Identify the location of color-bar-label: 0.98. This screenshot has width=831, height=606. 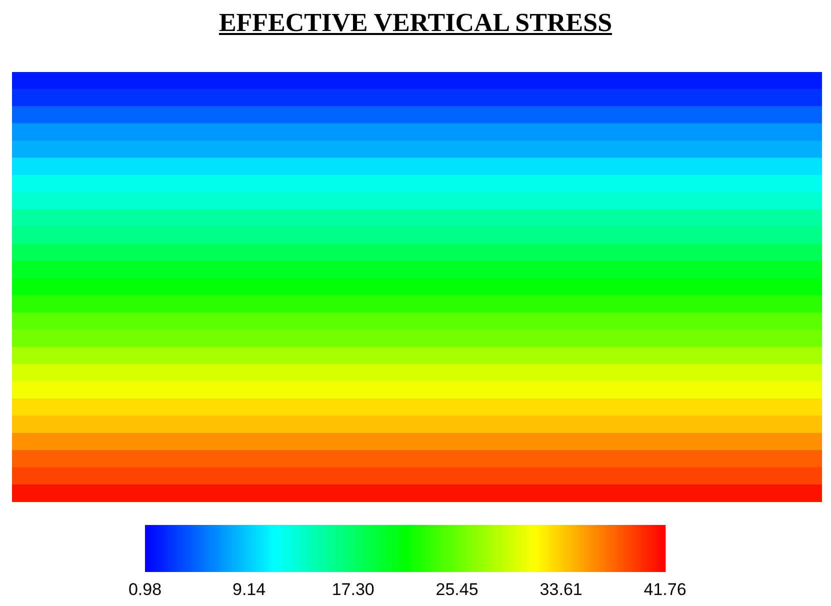
(145, 590).